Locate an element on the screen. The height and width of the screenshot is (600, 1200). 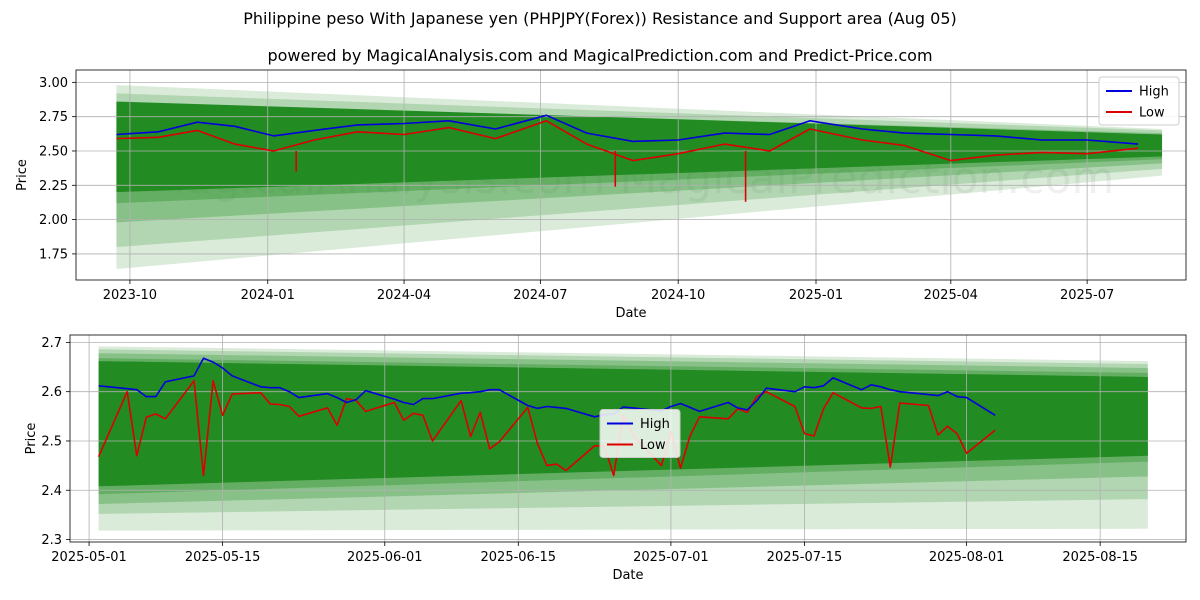
x-tick-label: 2025-06-01 is located at coordinates (385, 557).